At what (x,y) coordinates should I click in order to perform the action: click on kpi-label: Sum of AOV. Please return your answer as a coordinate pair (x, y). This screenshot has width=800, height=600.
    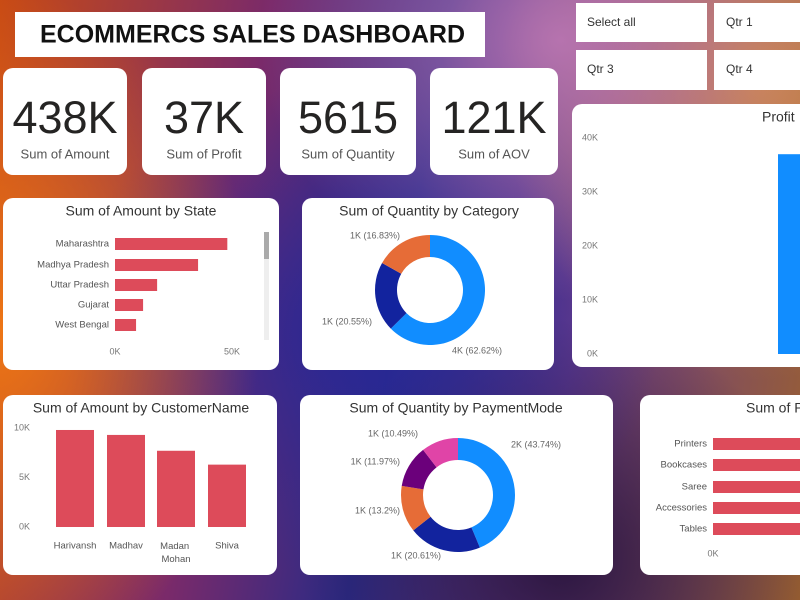
    Looking at the image, I should click on (494, 153).